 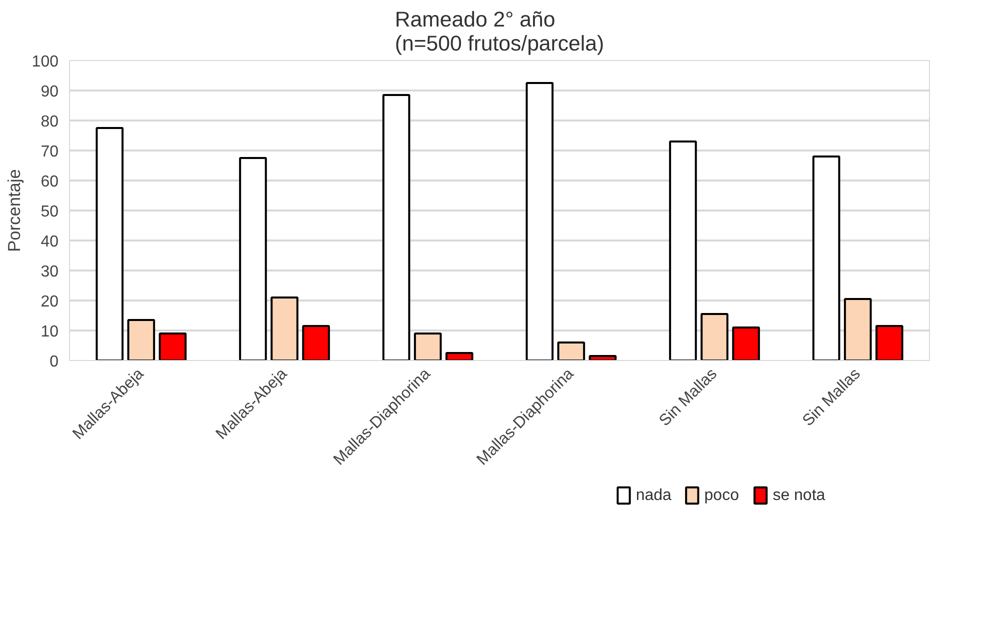 I want to click on y-tick-label: 80, so click(x=49, y=122).